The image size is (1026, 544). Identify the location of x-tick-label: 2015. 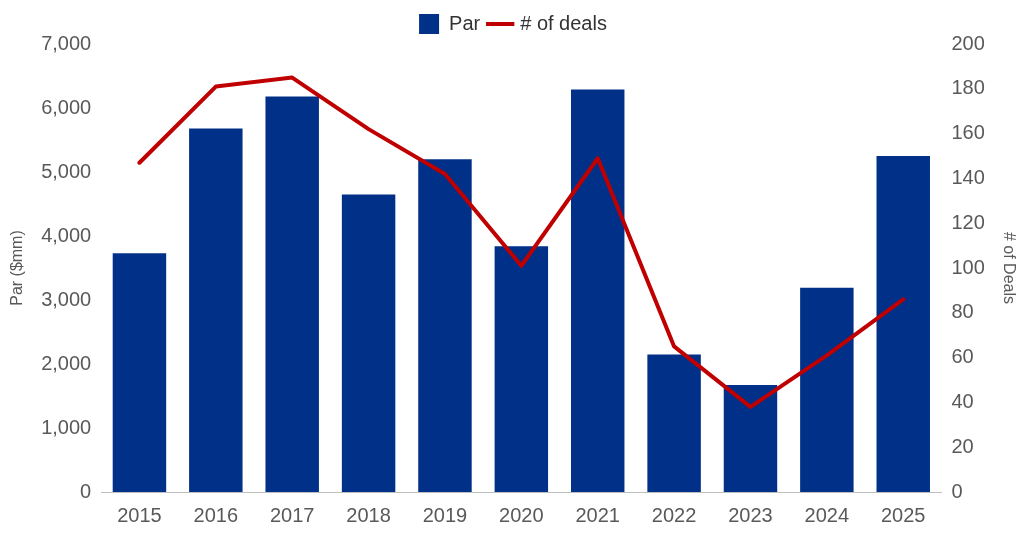
(139, 514).